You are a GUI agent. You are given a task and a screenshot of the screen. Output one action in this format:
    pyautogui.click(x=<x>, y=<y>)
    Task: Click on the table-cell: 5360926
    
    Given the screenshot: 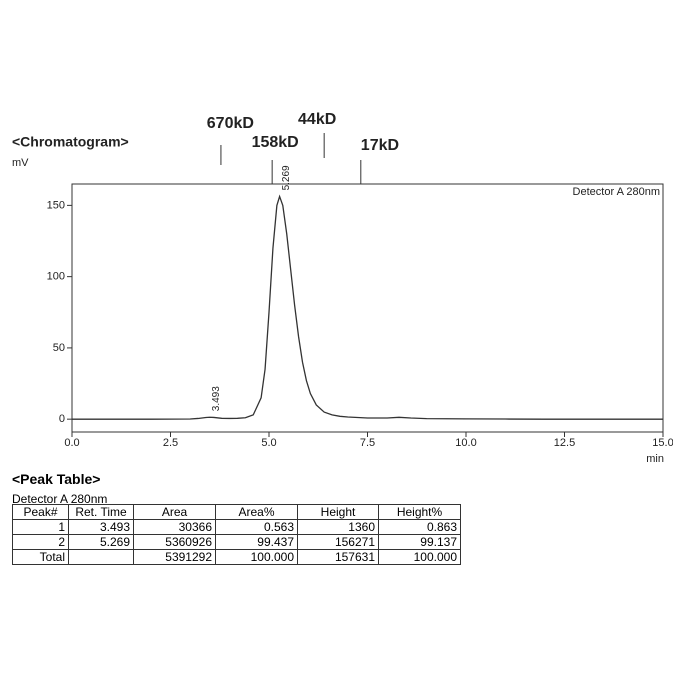 What is the action you would take?
    pyautogui.click(x=174, y=542)
    